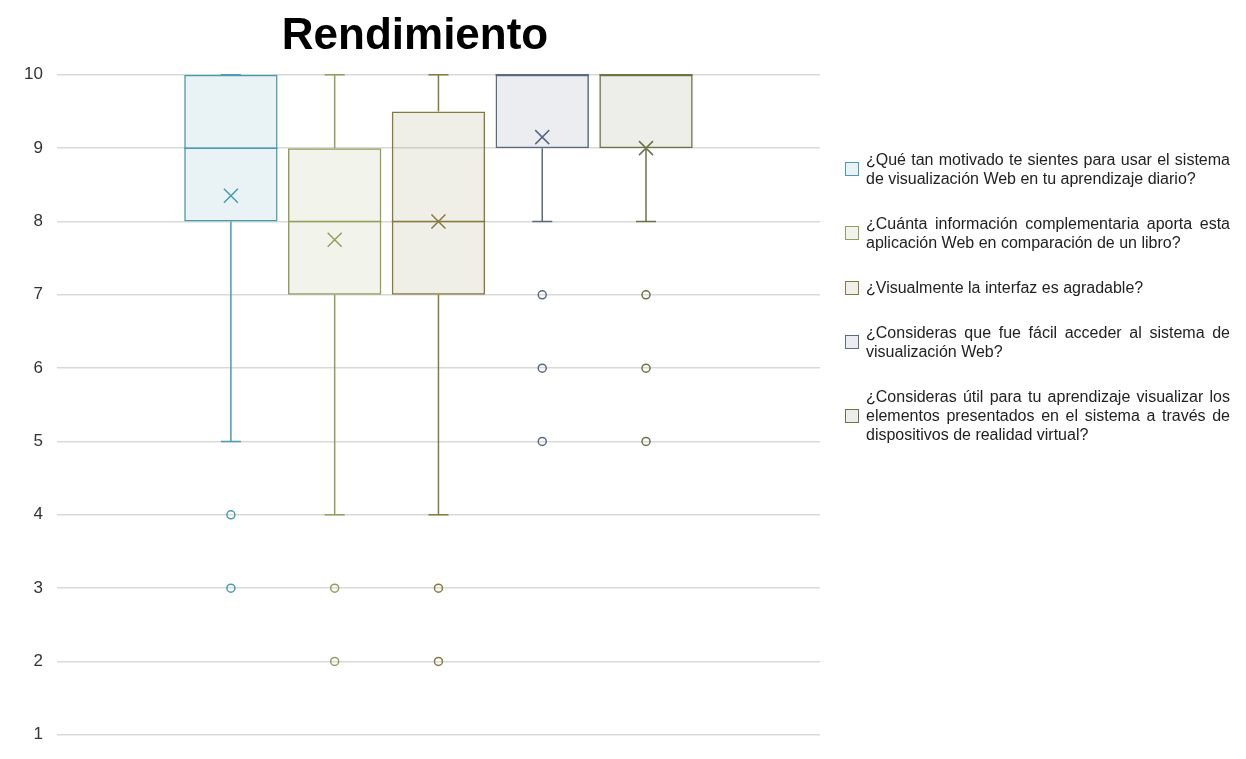 The width and height of the screenshot is (1246, 759). What do you see at coordinates (1048, 233) in the screenshot?
I see `legend-label: ¿Cuánta información complementaria aporta esta aplicación Web en comparación de un libro?` at bounding box center [1048, 233].